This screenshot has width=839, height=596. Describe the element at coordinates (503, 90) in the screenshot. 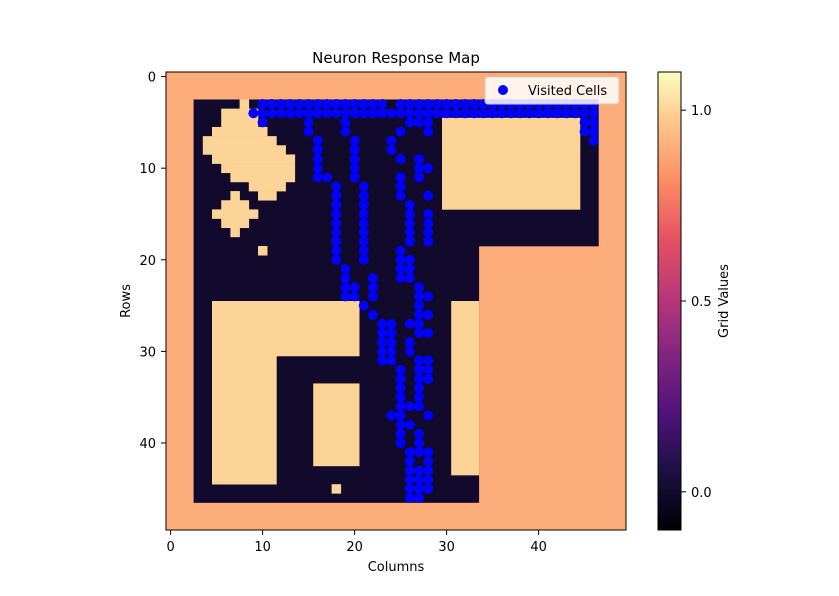

I see `legend-marker` at that location.